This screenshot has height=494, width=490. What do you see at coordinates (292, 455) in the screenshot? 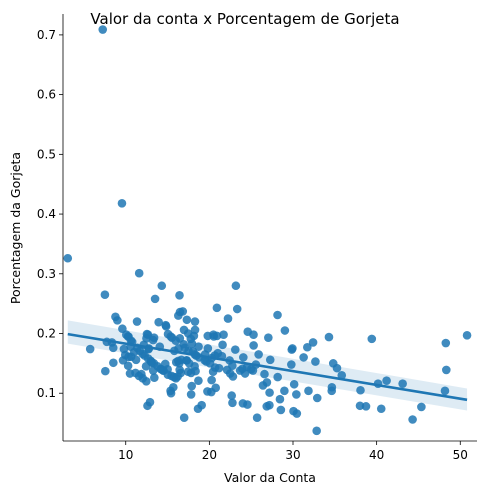
I see `x-tick-label: 30` at bounding box center [292, 455].